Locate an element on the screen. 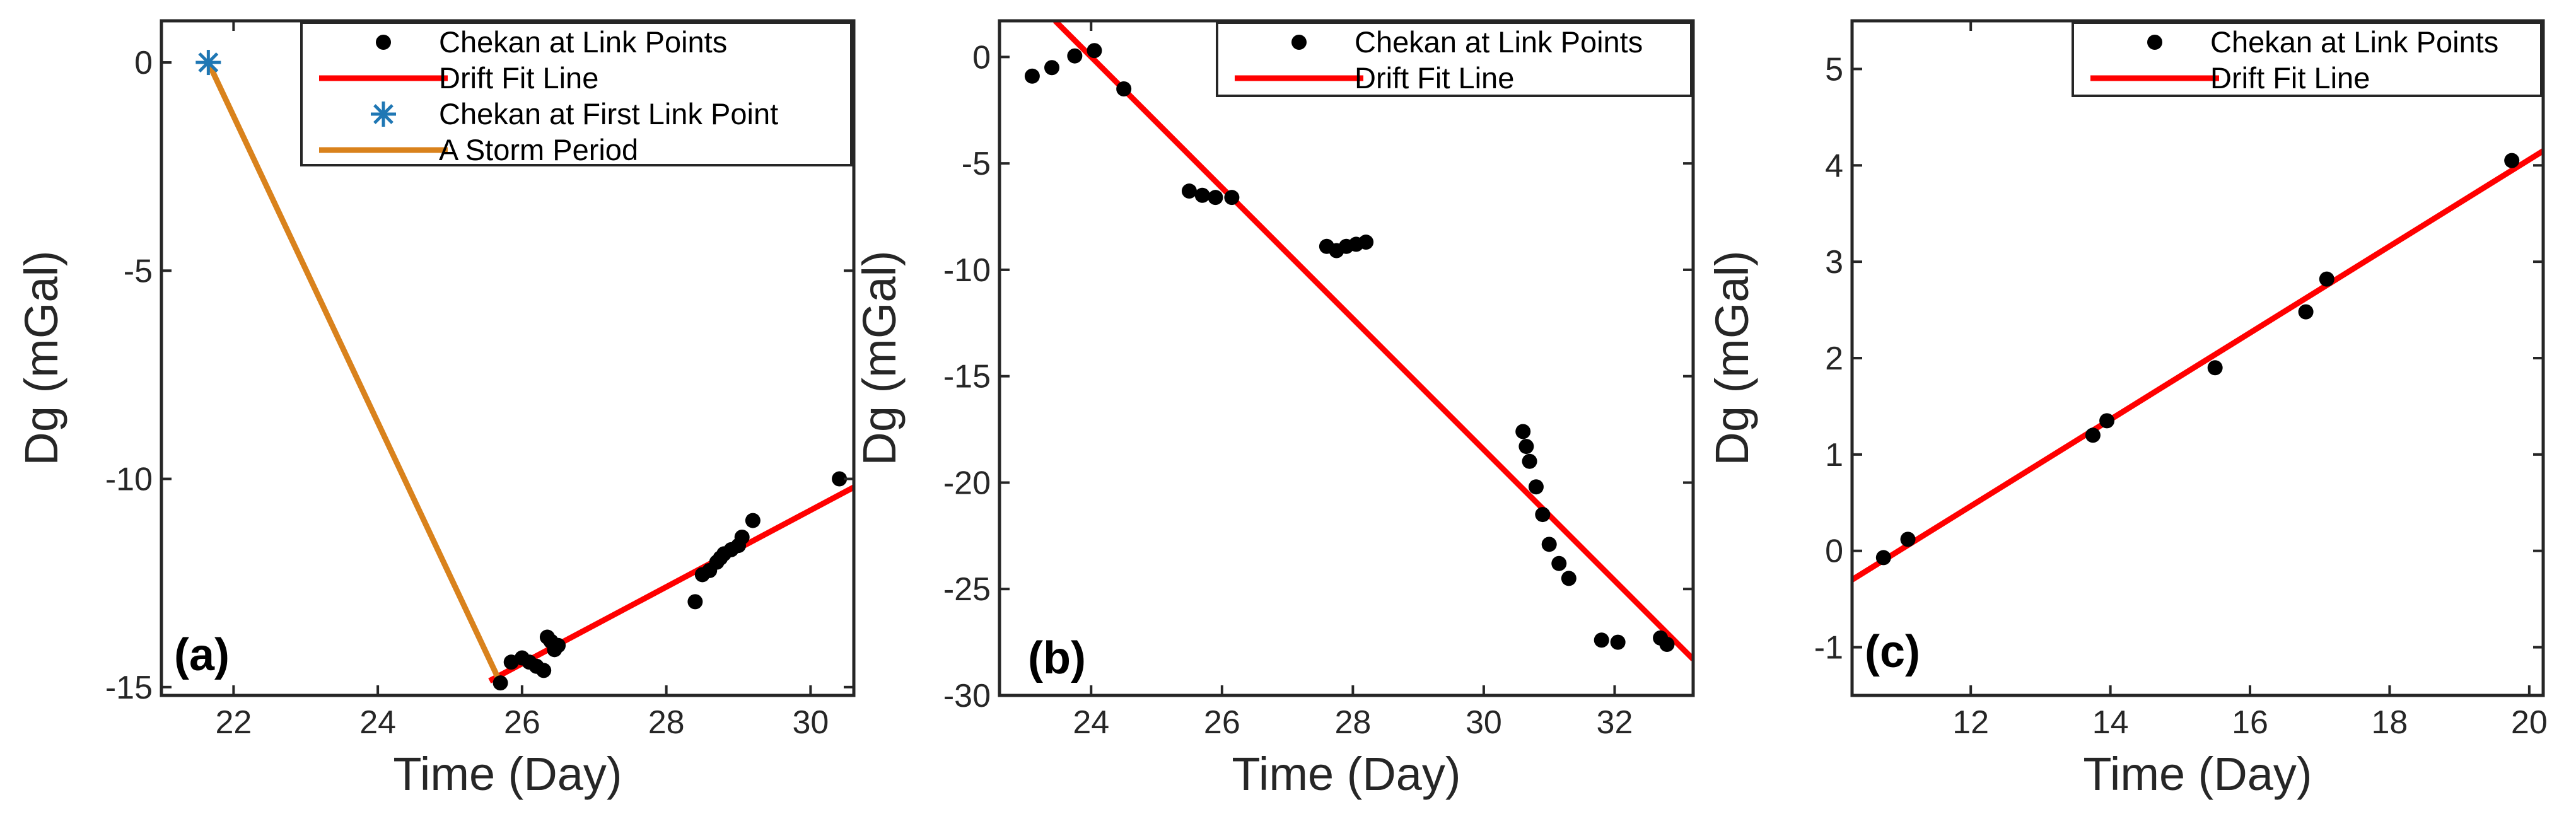  y-tick-label: -30 is located at coordinates (967, 696).